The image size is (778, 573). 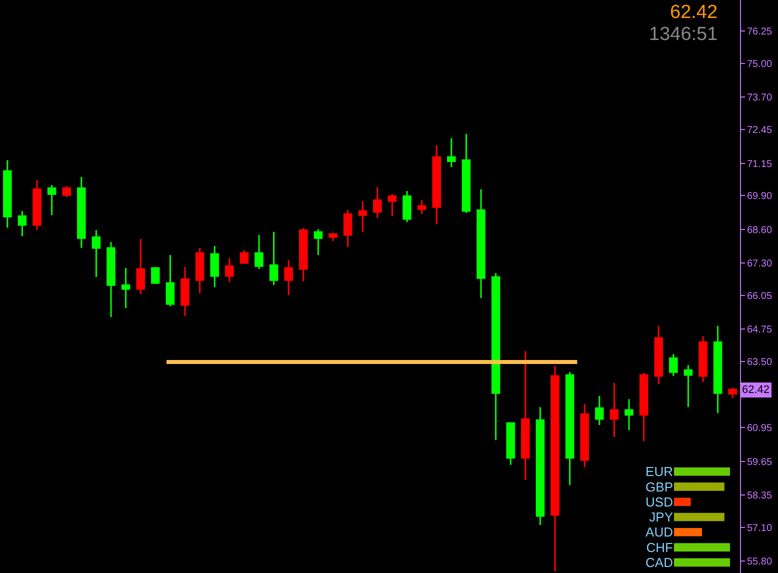 What do you see at coordinates (759, 562) in the screenshot?
I see `y-tick-label: 55.80` at bounding box center [759, 562].